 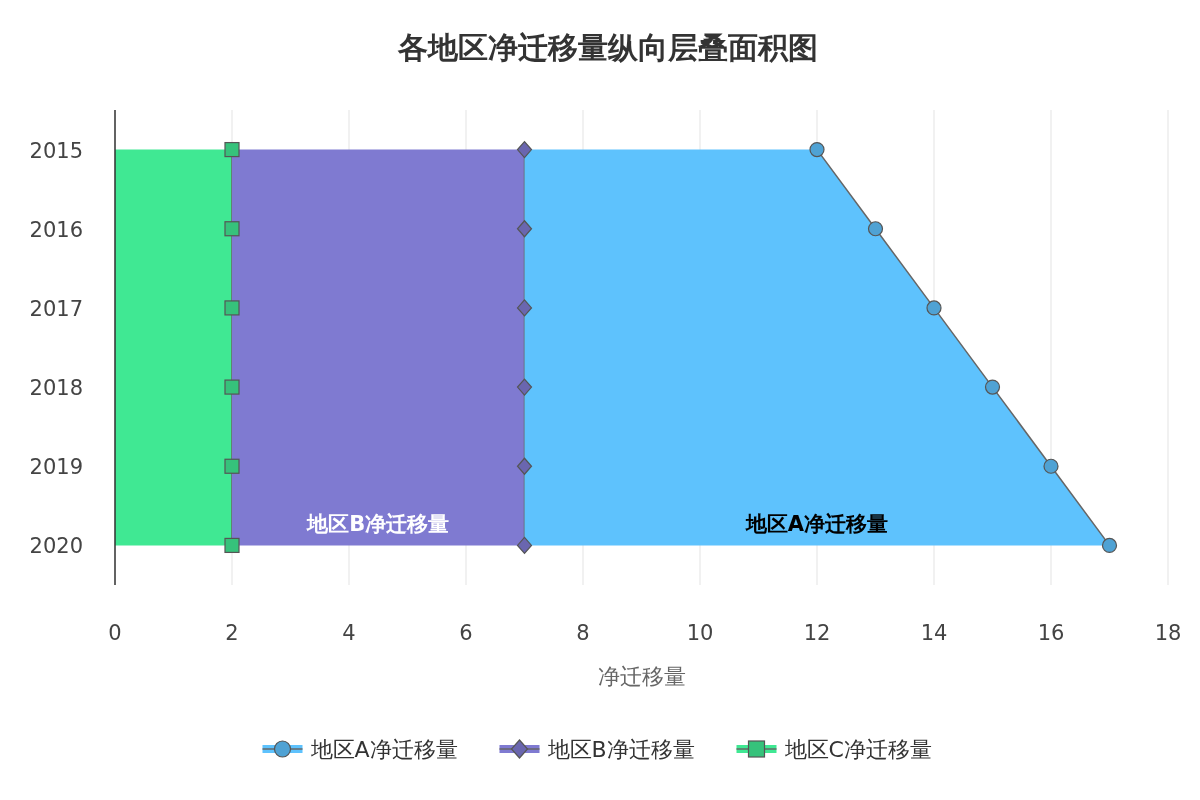 I want to click on y-tick-label: 2019, so click(x=56, y=467).